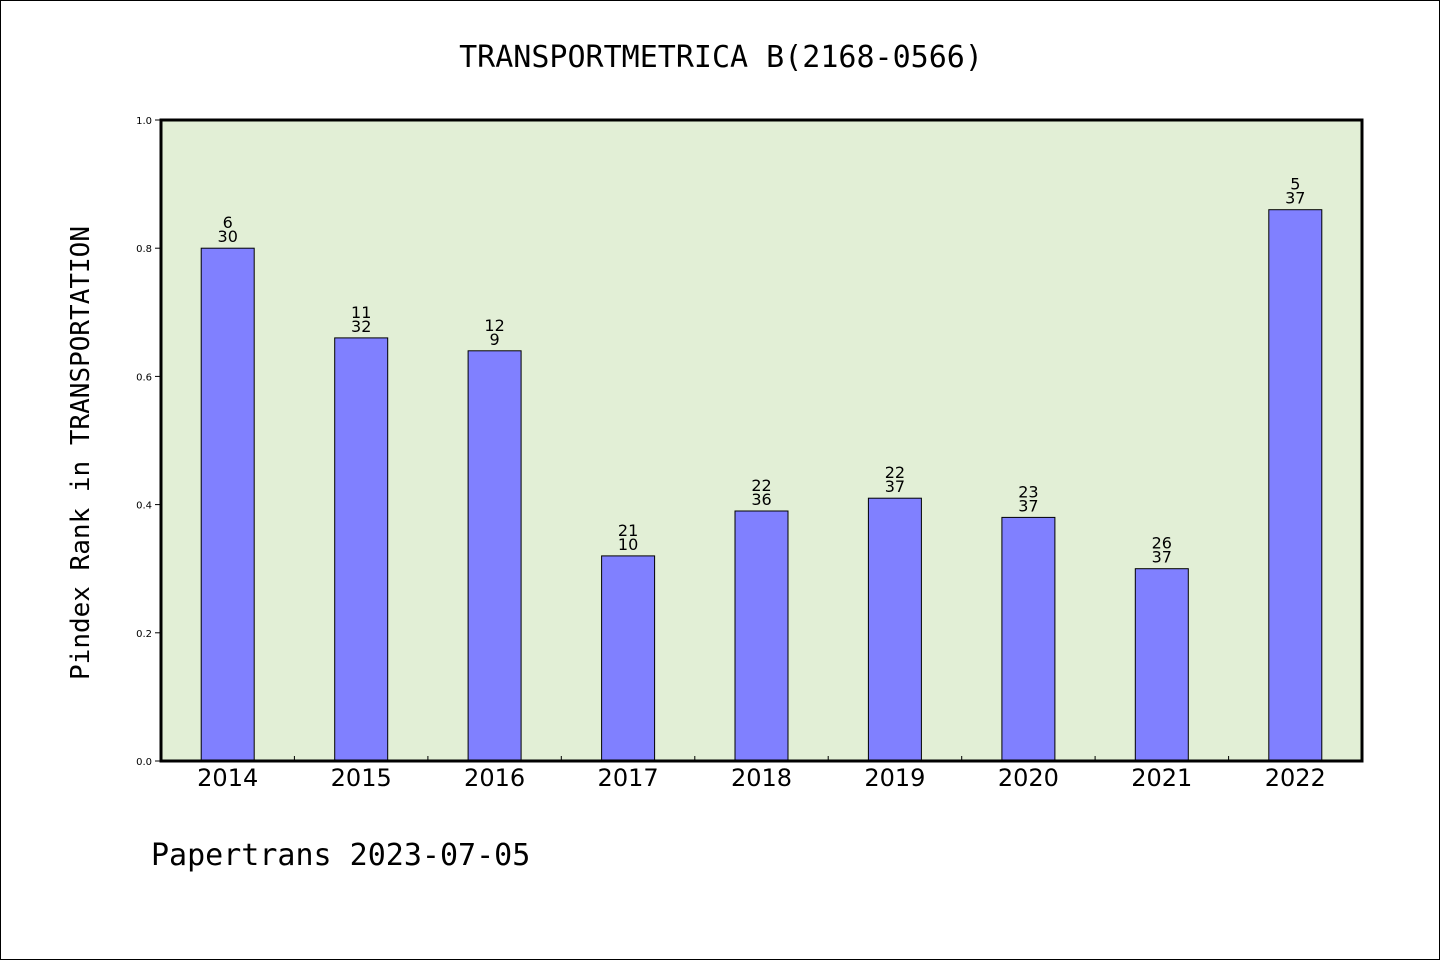 The height and width of the screenshot is (961, 1440). Describe the element at coordinates (895, 486) in the screenshot. I see `bar-label-bottom-2019: 37` at that location.